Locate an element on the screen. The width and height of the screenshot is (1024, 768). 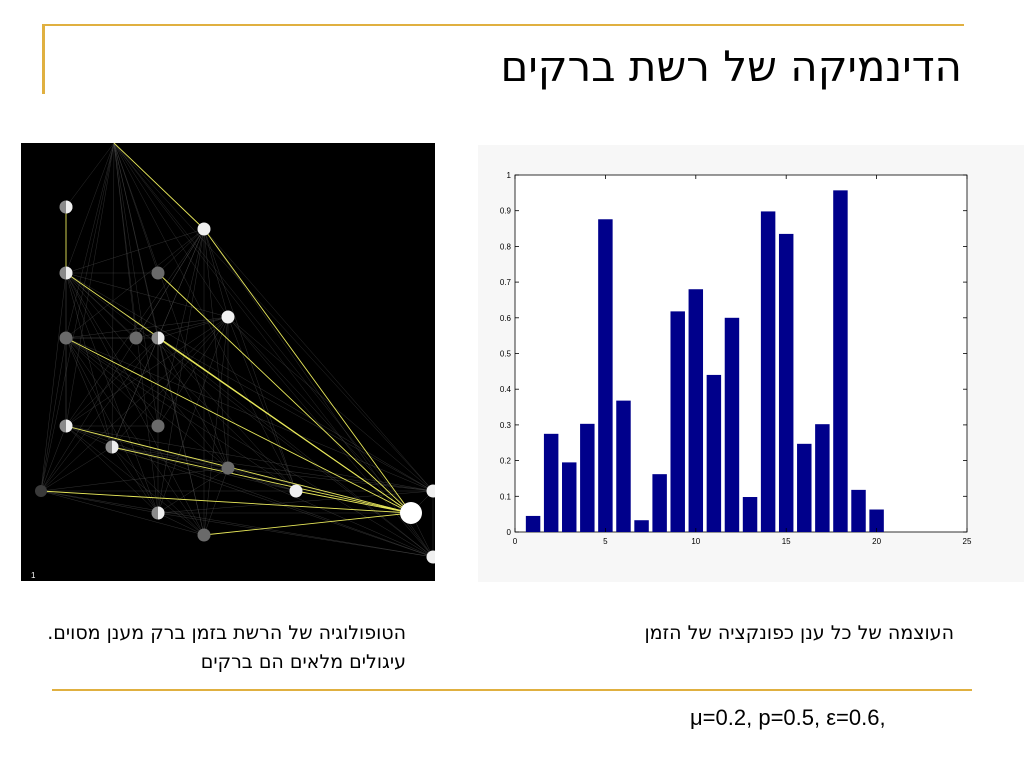
chart-y-tick-label: 1 is located at coordinates (509, 175).